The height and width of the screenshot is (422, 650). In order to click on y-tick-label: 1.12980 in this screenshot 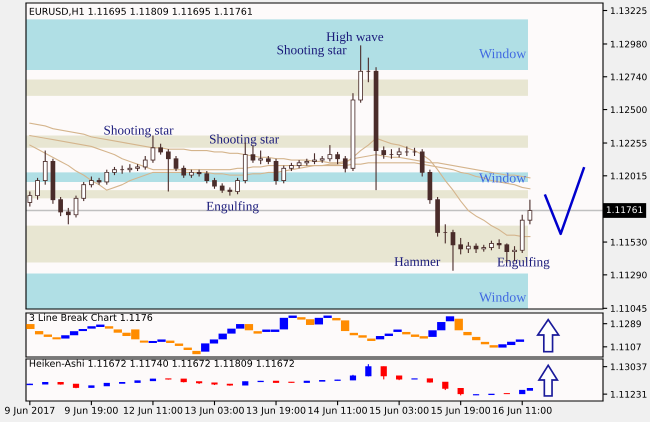, I will do `click(628, 44)`.